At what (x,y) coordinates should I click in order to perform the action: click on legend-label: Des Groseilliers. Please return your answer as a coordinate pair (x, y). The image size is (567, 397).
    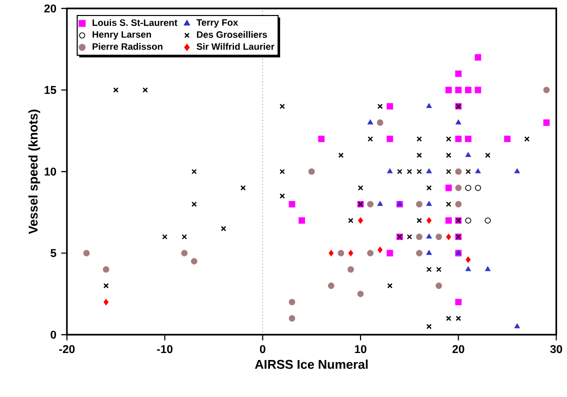
    Looking at the image, I should click on (232, 34).